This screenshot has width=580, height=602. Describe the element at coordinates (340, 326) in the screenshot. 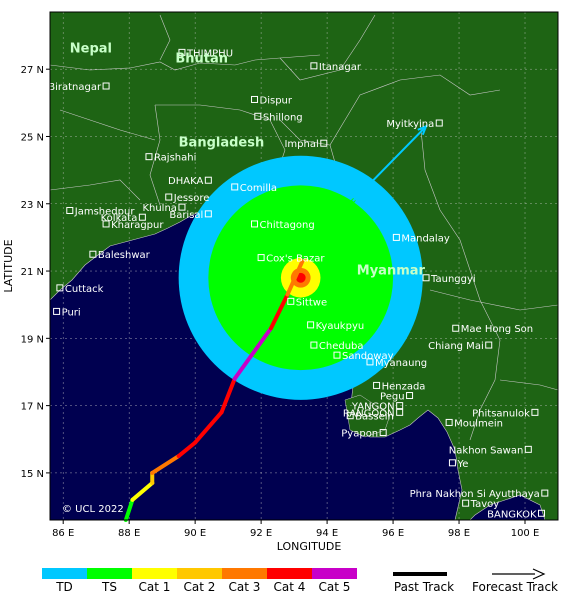

I see `city-name: Kyaukpyu` at that location.